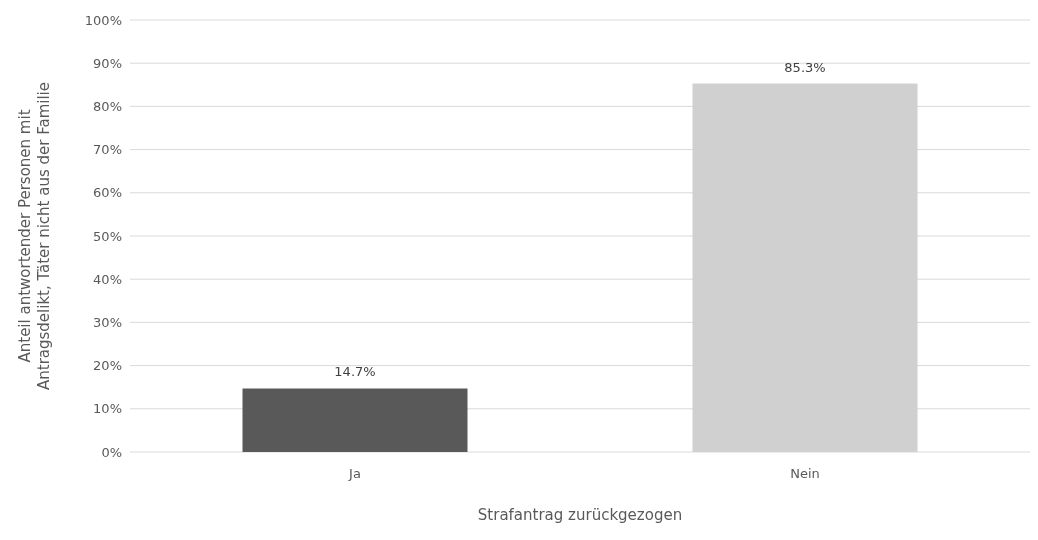 The height and width of the screenshot is (540, 1038). Describe the element at coordinates (107, 366) in the screenshot. I see `y-tick-label: 20%` at that location.